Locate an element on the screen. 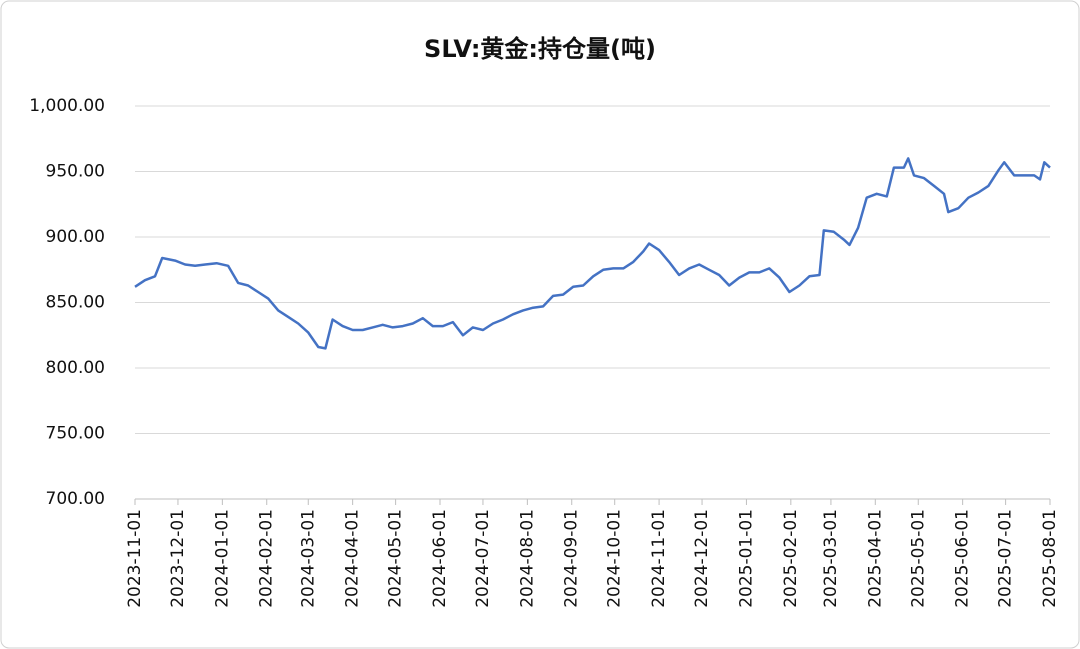 This screenshot has height=649, width=1080. x-tick-label: 2024-06-01 is located at coordinates (440, 558).